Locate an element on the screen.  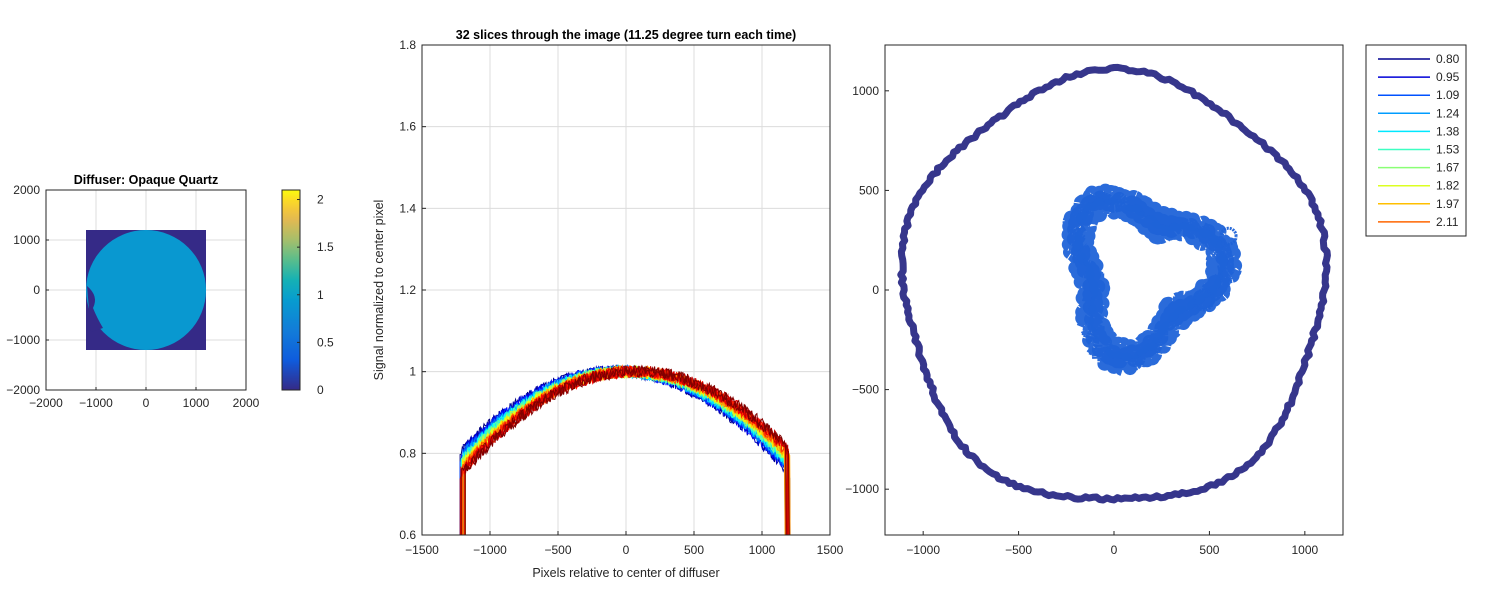
colorbar-tick-label: 0.5 is located at coordinates (325, 342).